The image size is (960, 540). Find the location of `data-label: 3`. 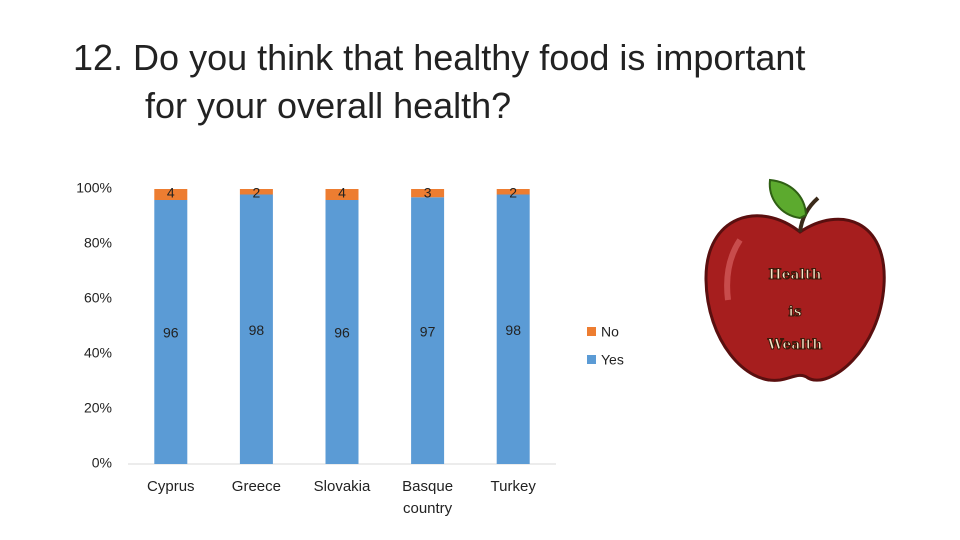

data-label: 3 is located at coordinates (428, 193).